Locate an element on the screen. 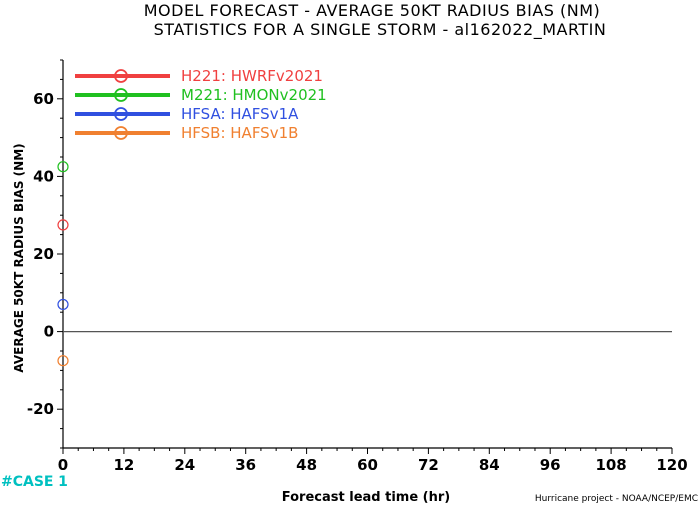  x-tick-label: 72 is located at coordinates (428, 465).